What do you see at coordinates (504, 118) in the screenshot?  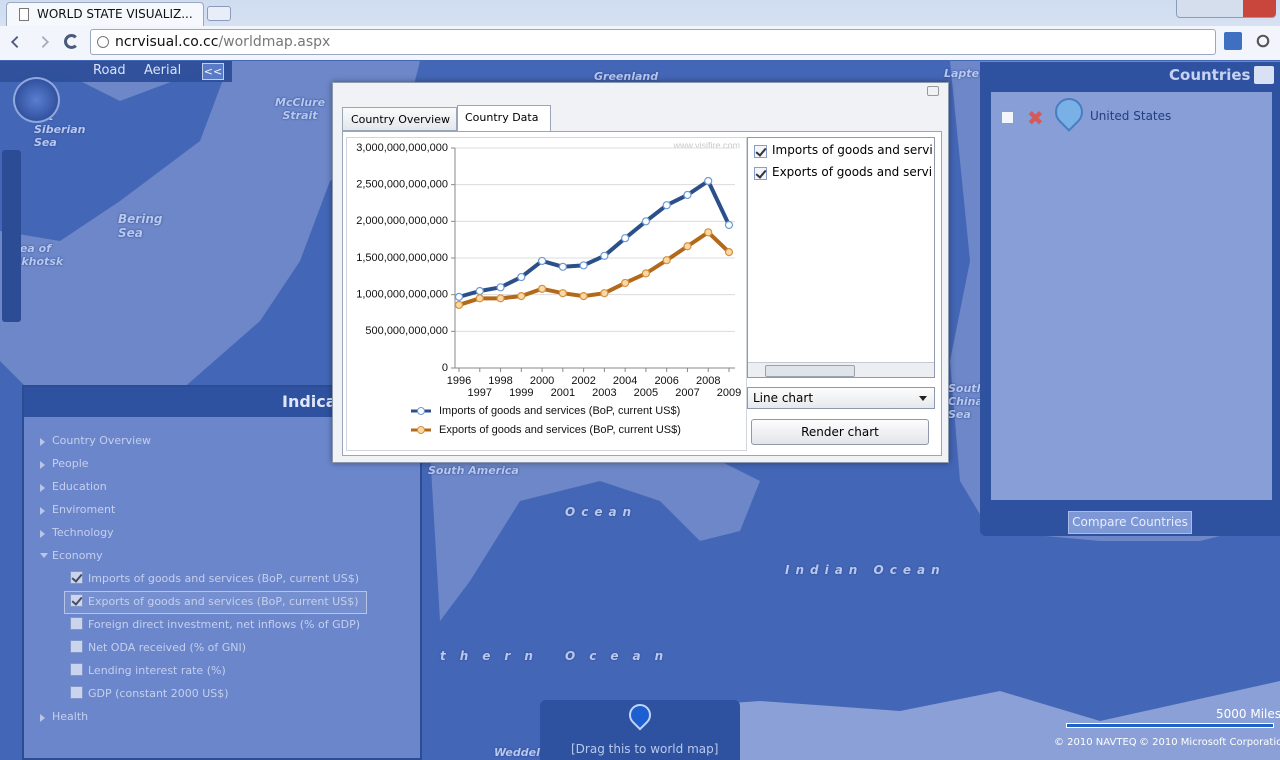 I see `tab-active: Country Data` at bounding box center [504, 118].